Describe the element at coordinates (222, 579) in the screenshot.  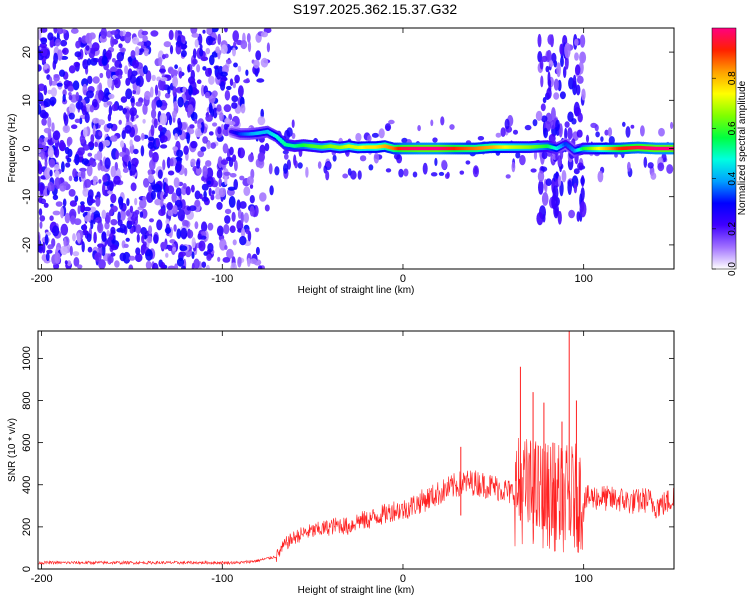
I see `snr-x-tick-label: -100` at that location.